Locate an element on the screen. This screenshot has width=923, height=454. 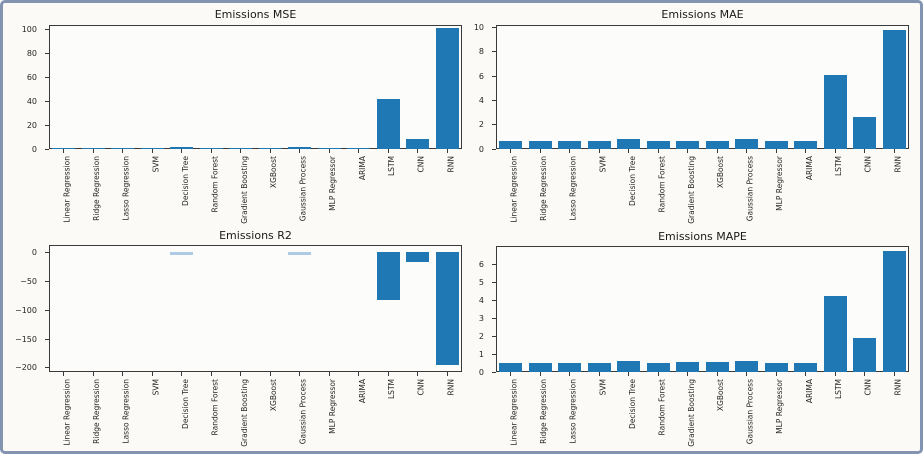
y-tick-label: 80 is located at coordinates (31, 53).